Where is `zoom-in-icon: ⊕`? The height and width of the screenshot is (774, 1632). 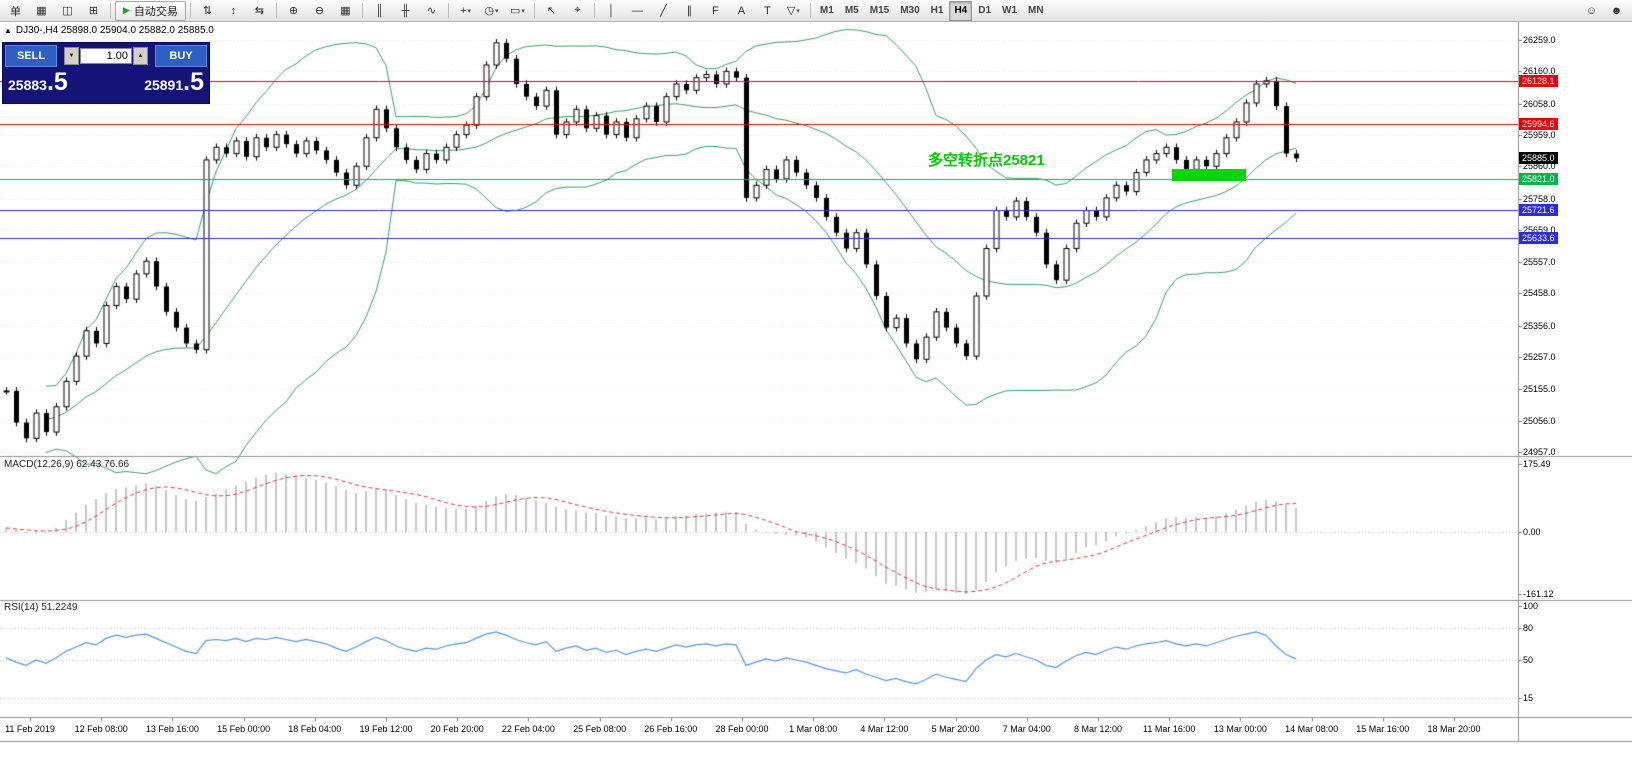 zoom-in-icon: ⊕ is located at coordinates (293, 11).